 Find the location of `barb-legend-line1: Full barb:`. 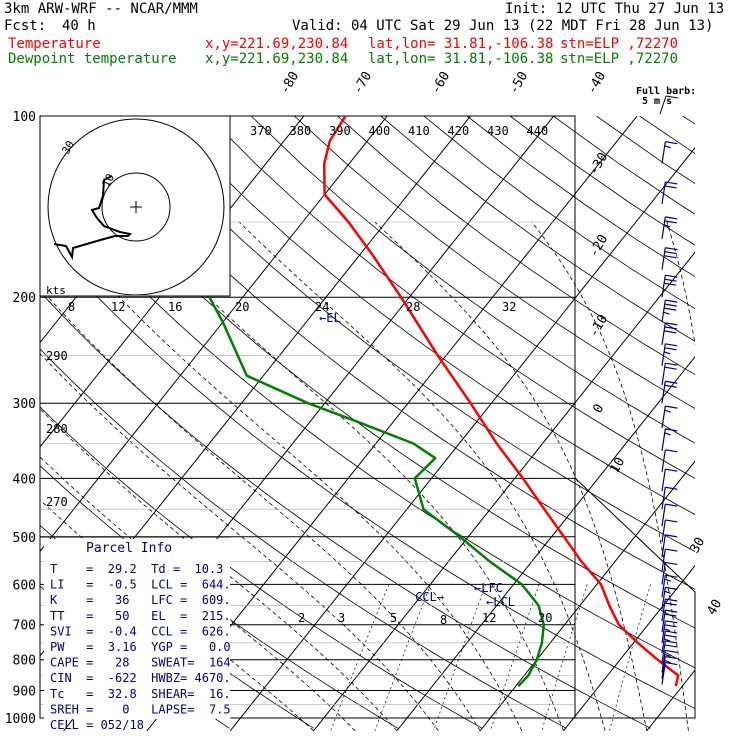

barb-legend-line1: Full barb: is located at coordinates (666, 91).